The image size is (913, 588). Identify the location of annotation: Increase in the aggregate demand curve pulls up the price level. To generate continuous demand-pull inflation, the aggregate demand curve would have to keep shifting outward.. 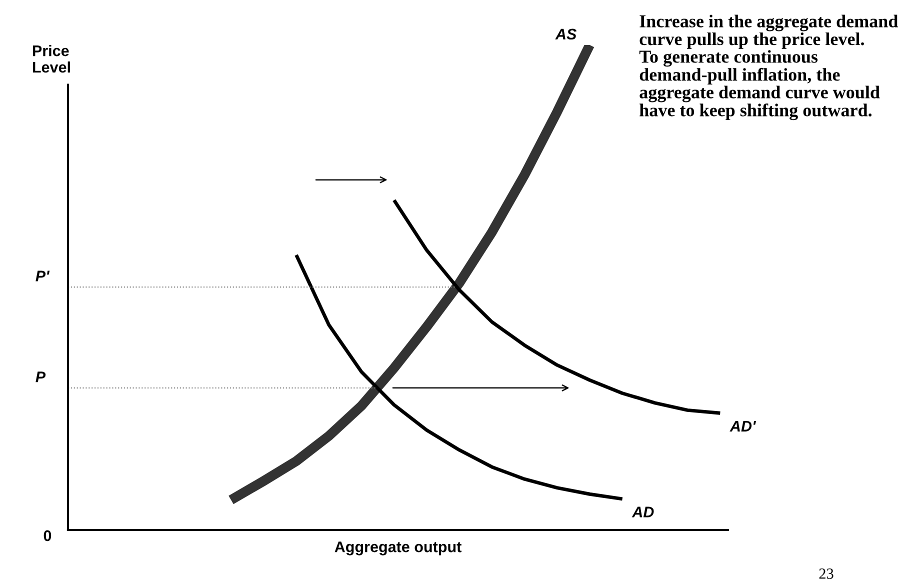
(768, 67).